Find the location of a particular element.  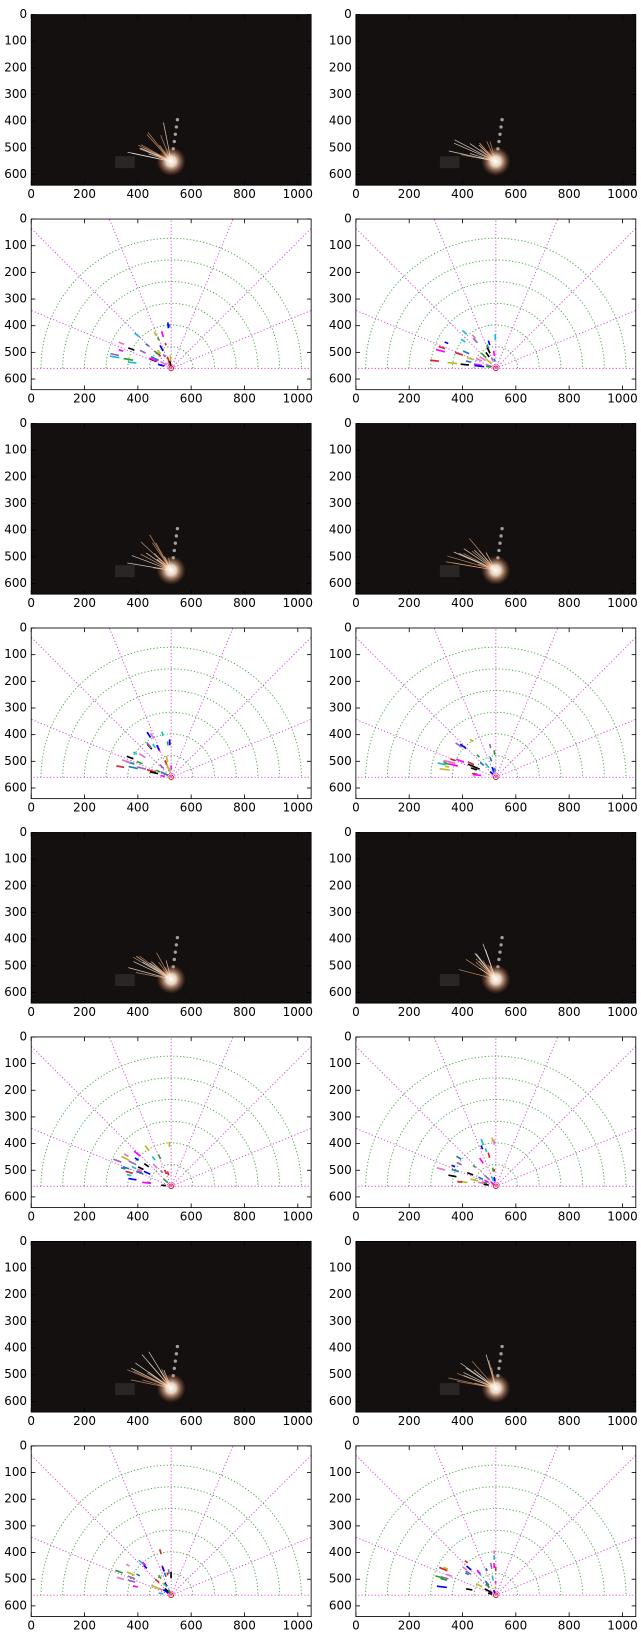

glow is located at coordinates (496, 570).